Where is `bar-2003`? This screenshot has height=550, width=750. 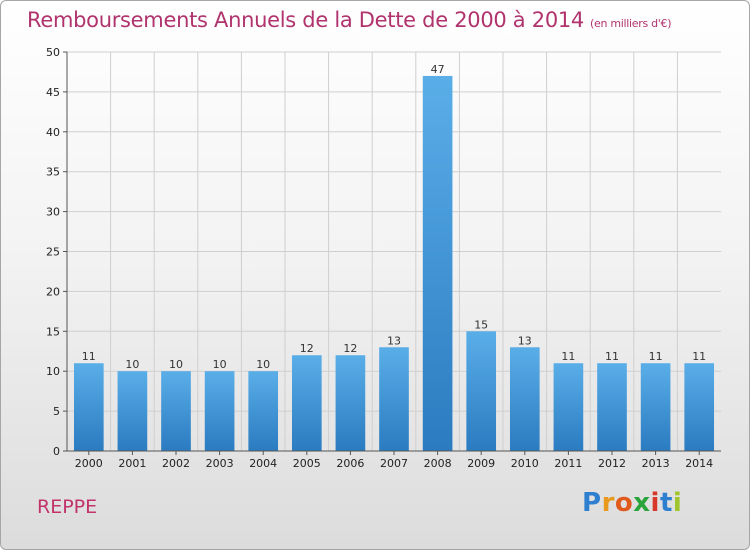 bar-2003 is located at coordinates (219, 411).